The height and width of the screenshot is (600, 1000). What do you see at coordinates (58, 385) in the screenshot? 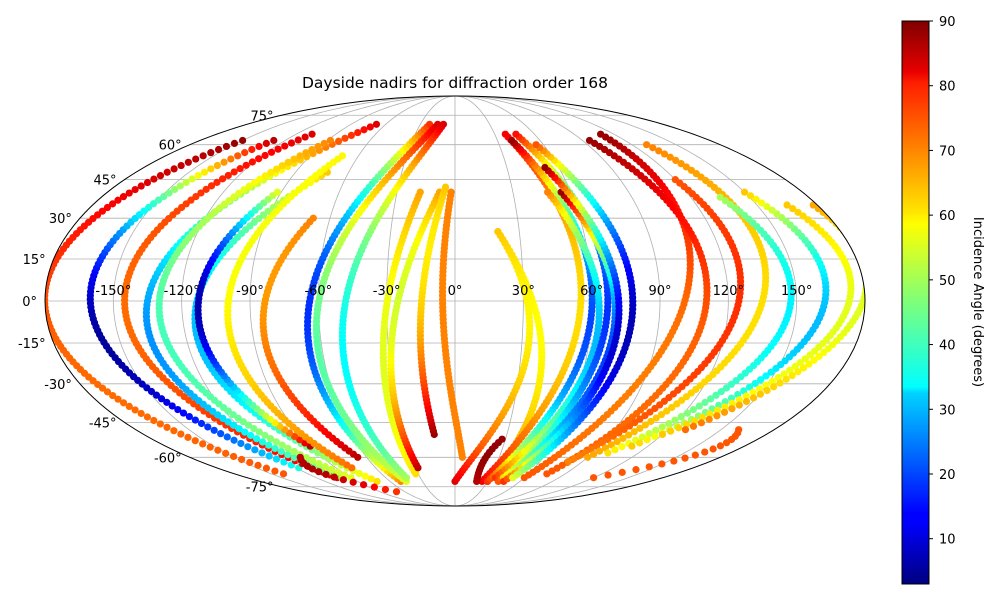
I see `lat-tick-label: -30°` at bounding box center [58, 385].